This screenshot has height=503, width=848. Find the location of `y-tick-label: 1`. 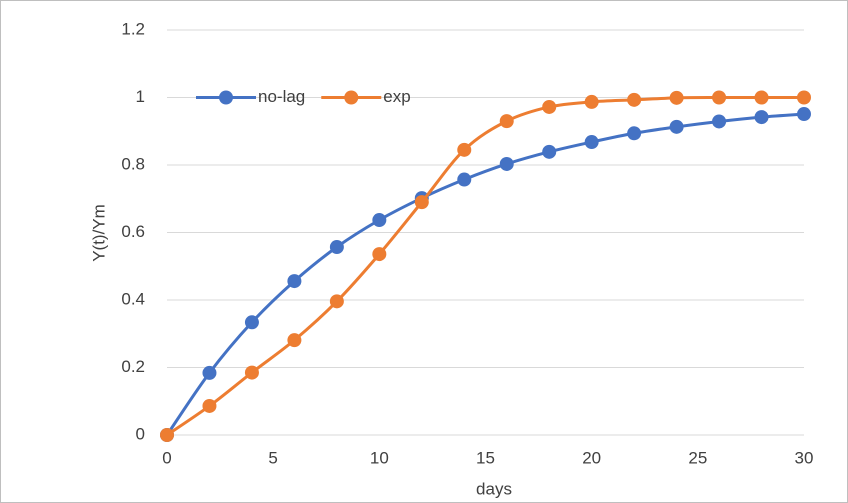

y-tick-label: 1 is located at coordinates (140, 96).